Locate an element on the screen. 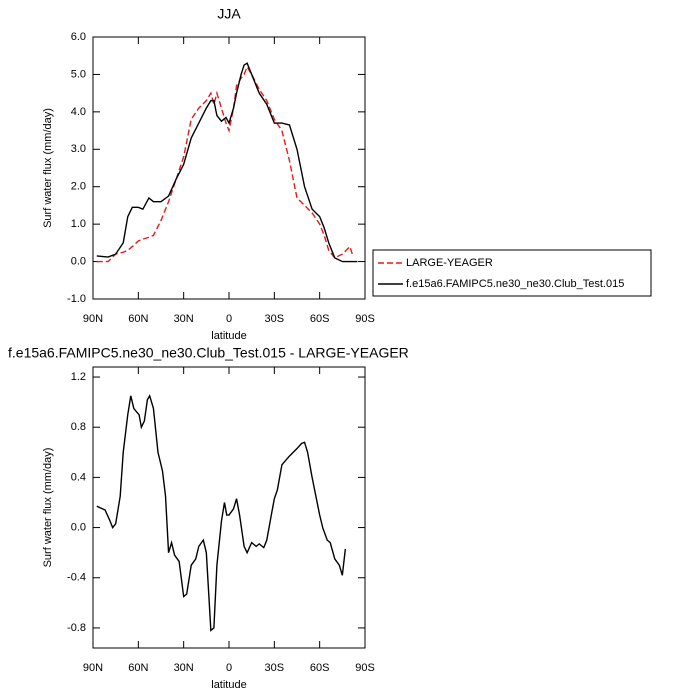  y-tick-label: 0.4 is located at coordinates (78, 477).